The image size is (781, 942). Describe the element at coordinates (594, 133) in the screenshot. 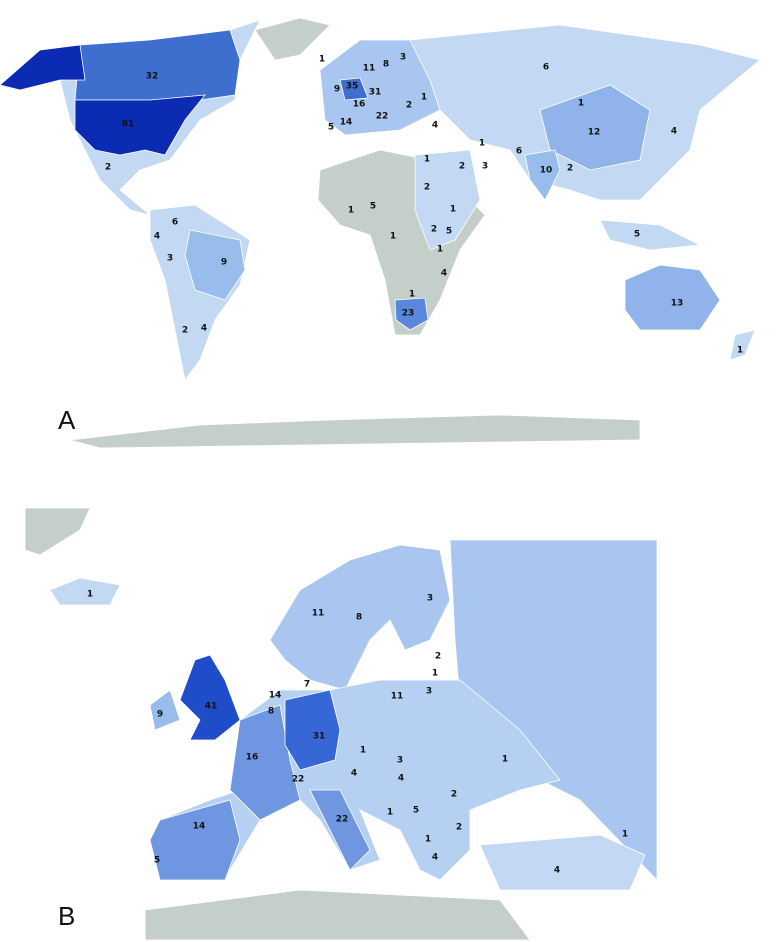

I see `region-count: 12` at that location.